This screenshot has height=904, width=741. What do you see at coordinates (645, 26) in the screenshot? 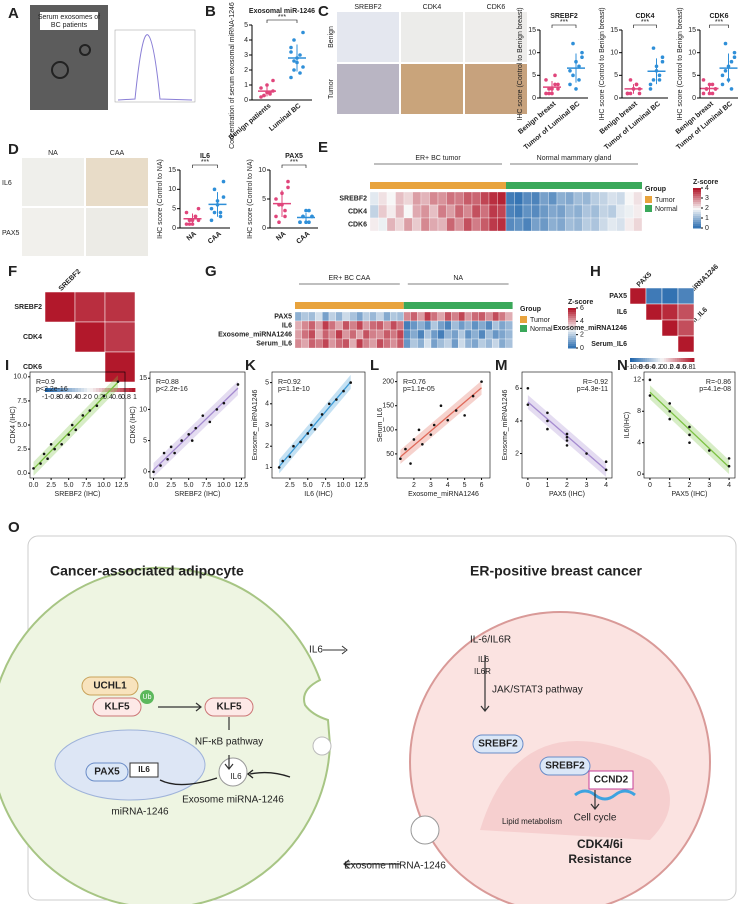
I see `sig-bracket` at bounding box center [645, 26].